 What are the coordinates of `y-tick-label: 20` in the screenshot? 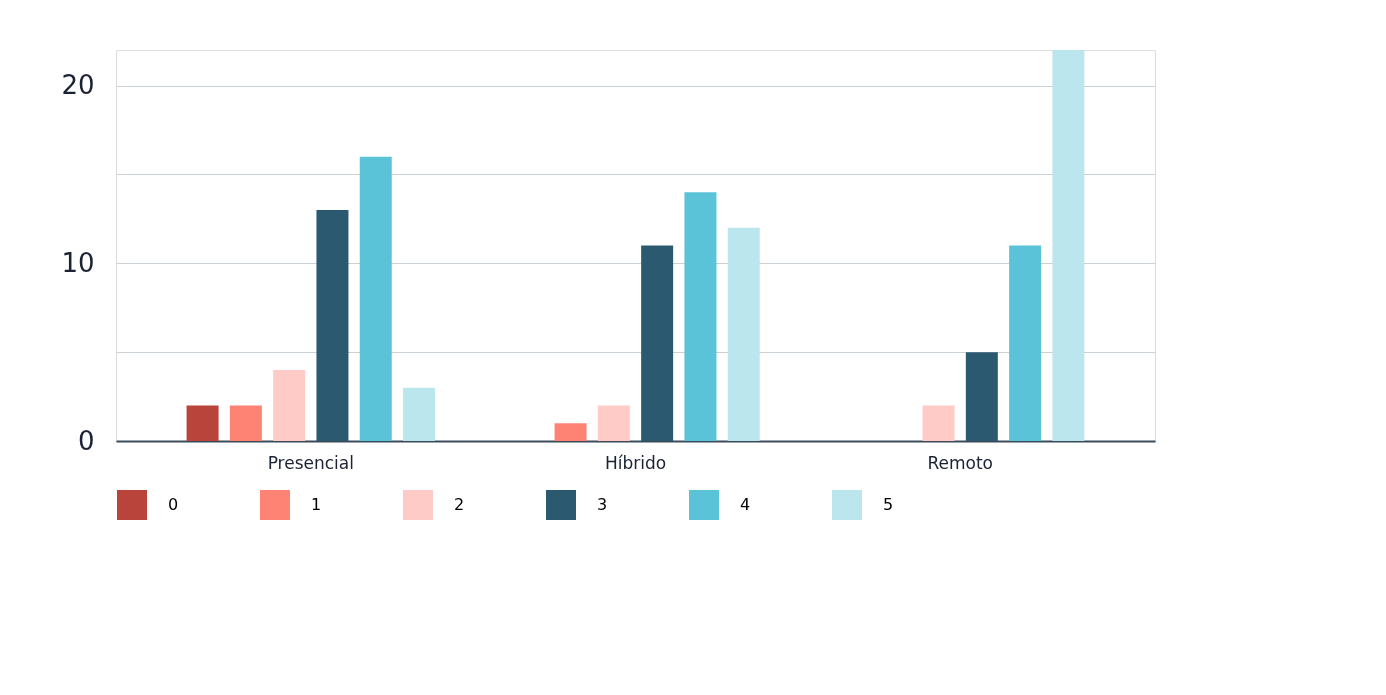 It's located at (78, 85).